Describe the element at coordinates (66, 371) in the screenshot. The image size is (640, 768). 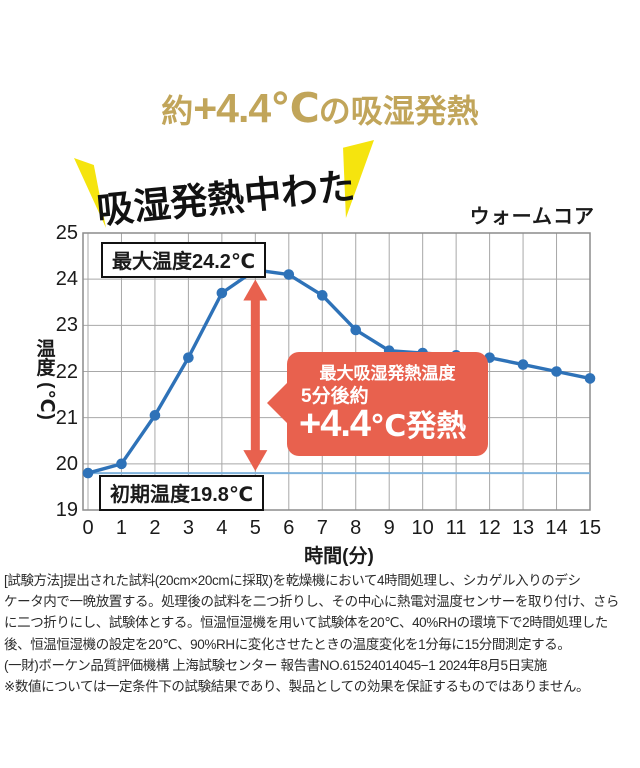
I see `y-tick-label: 22` at that location.